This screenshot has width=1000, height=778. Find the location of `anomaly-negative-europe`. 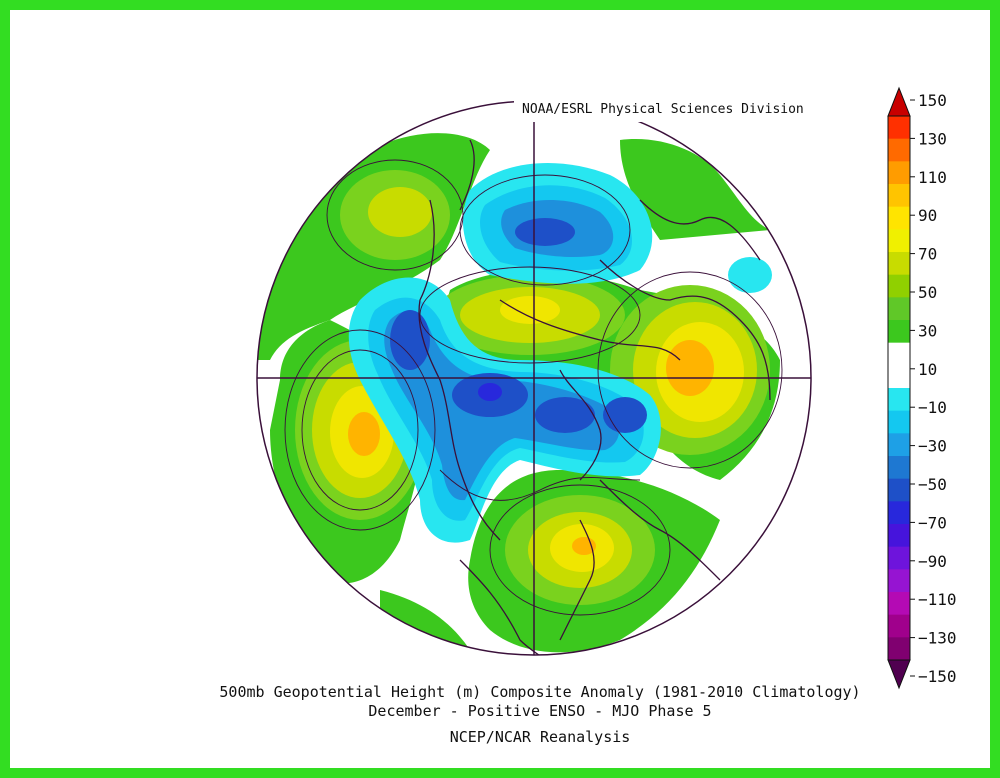

anomaly-negative-europe is located at coordinates (750, 275).